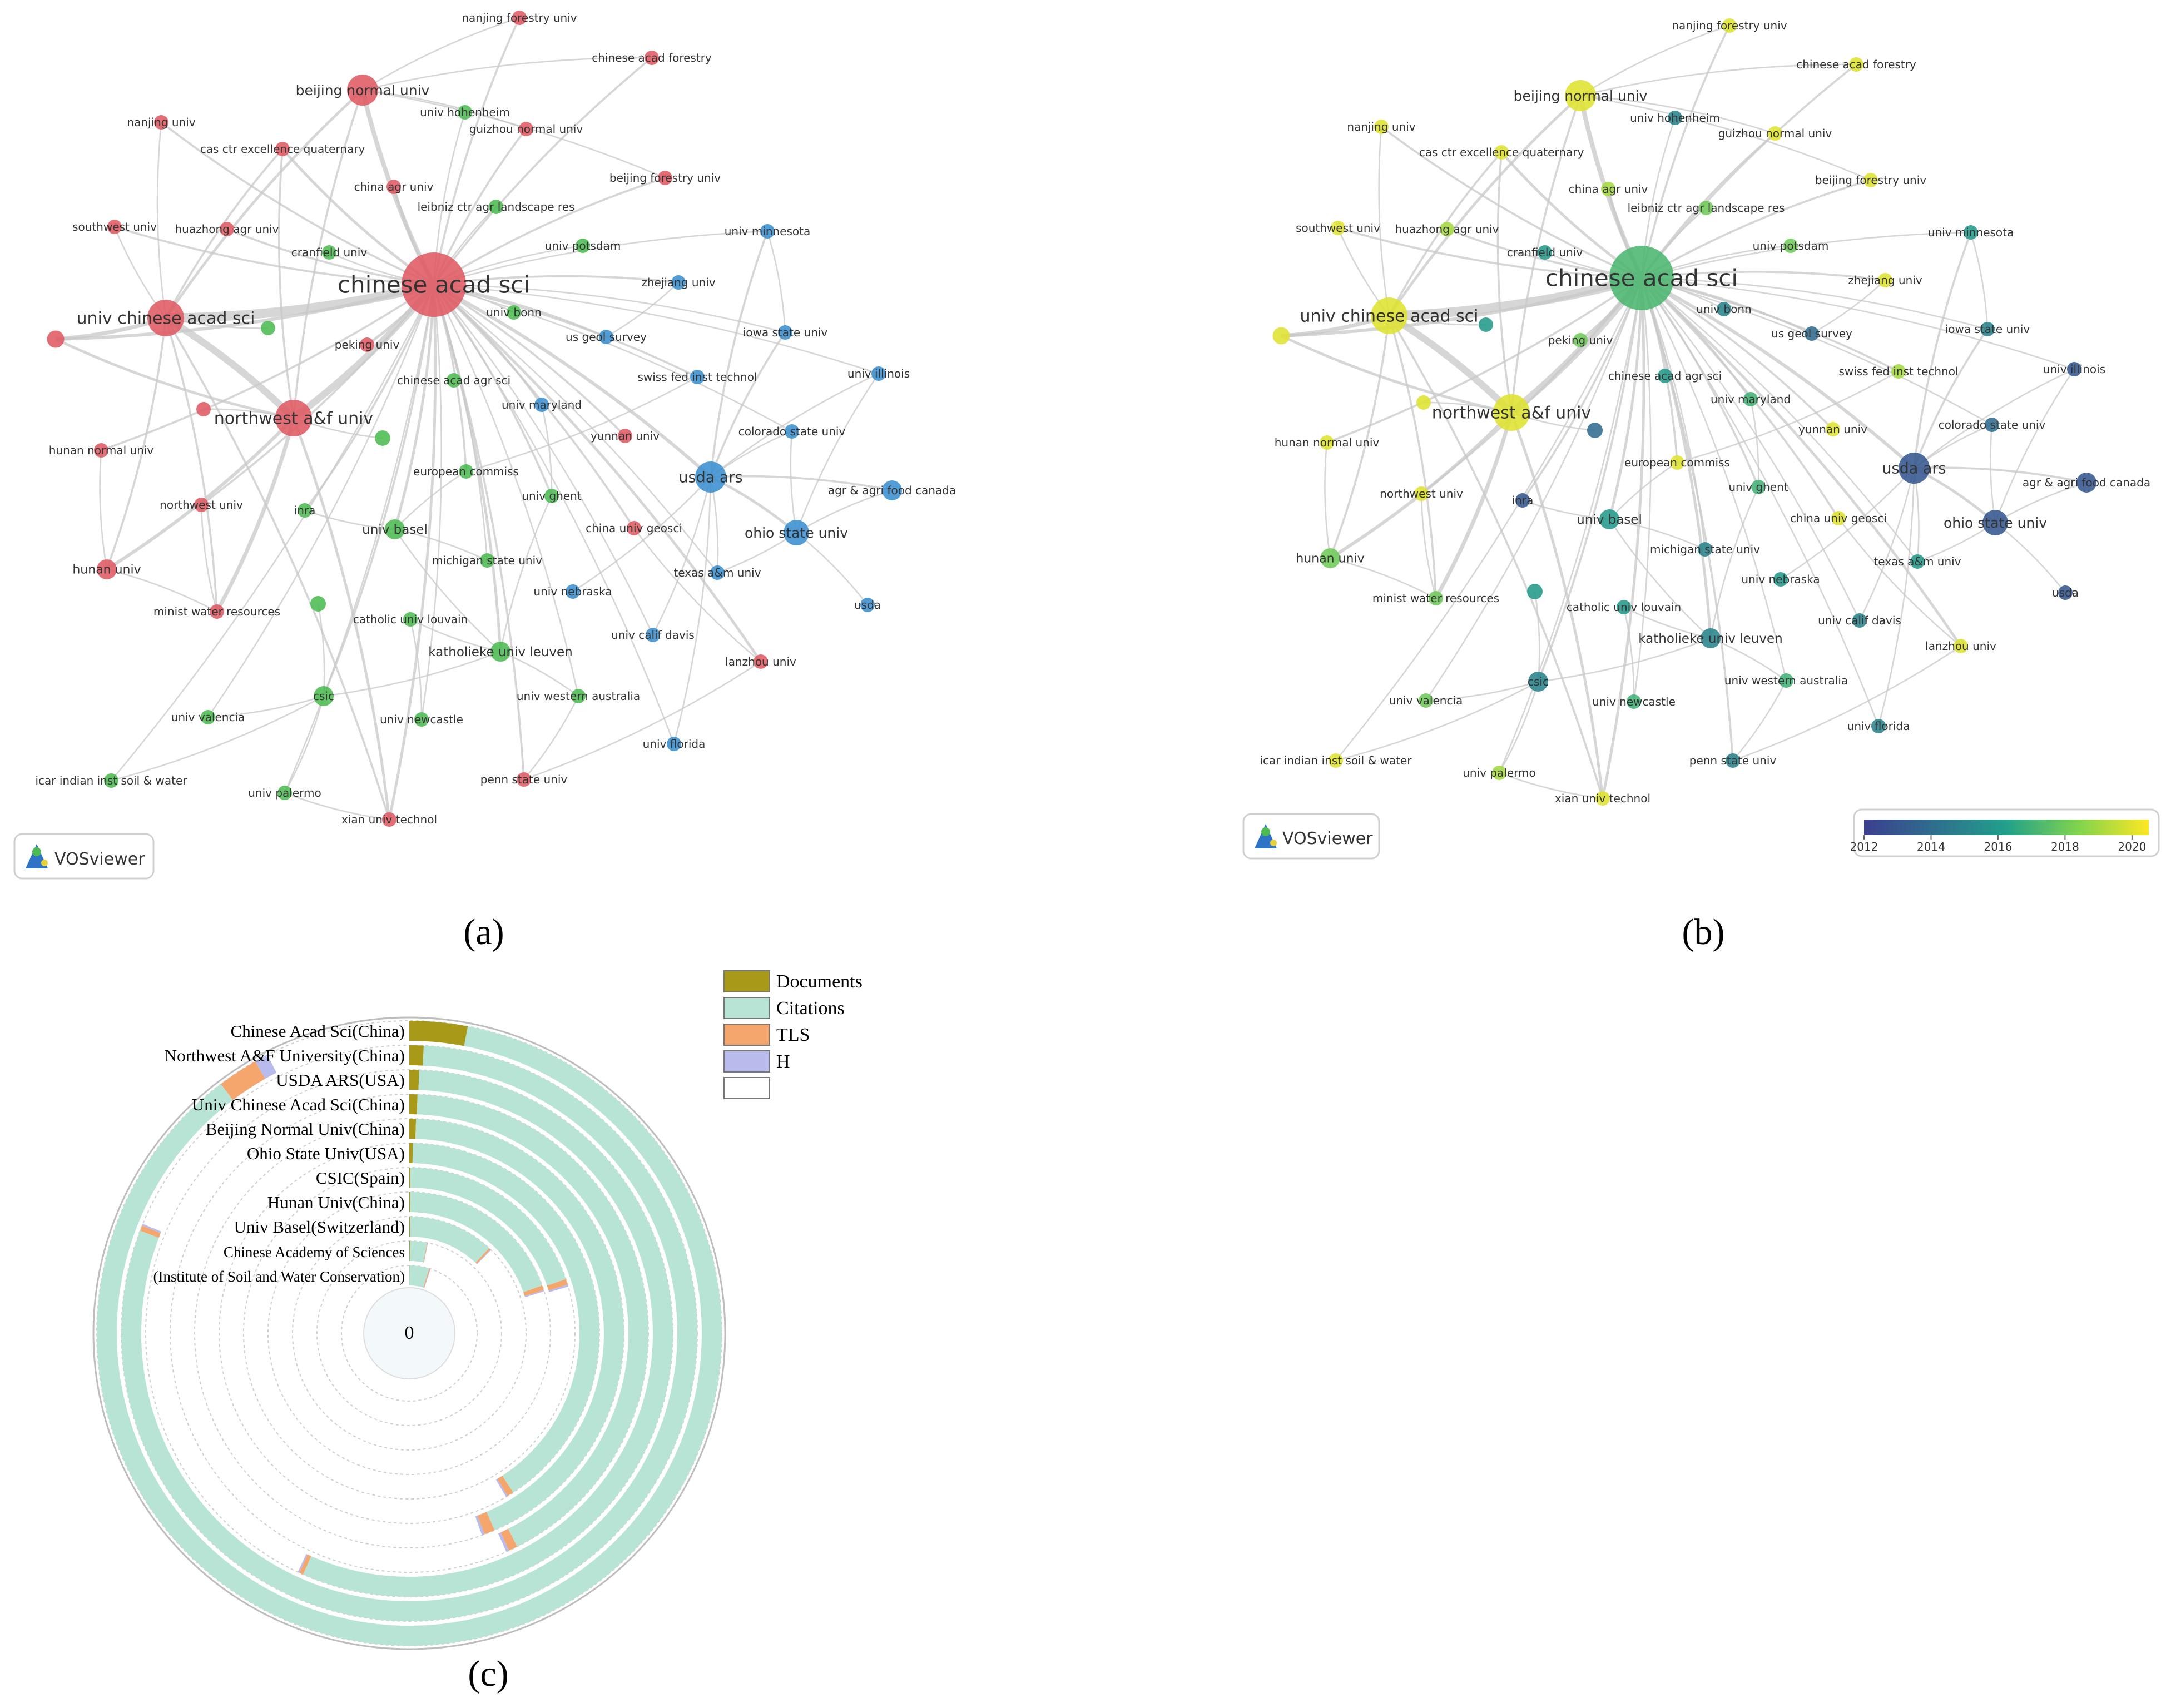 This screenshot has width=2171, height=1708. What do you see at coordinates (867, 605) in the screenshot?
I see `a-node-usda` at bounding box center [867, 605].